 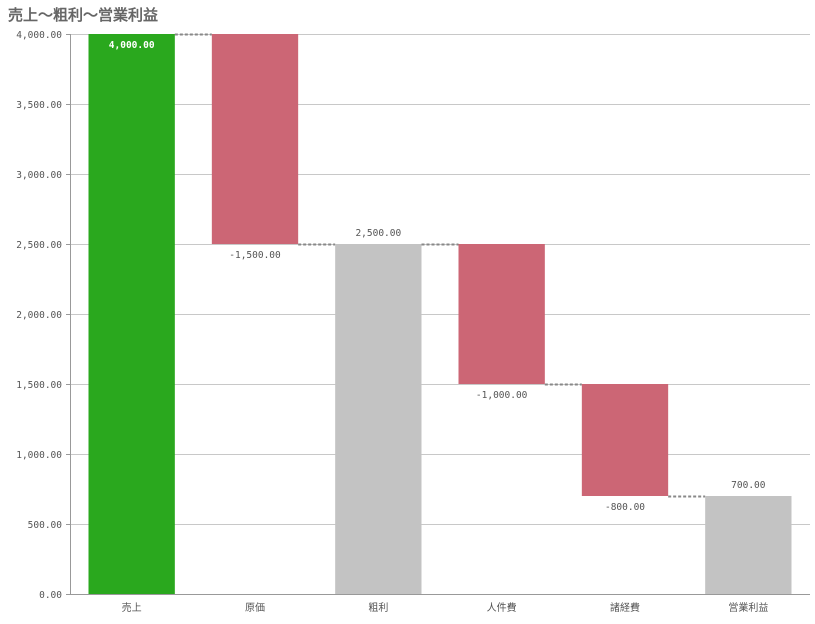 I want to click on y-tick-label: 1,000.00, so click(x=39, y=455).